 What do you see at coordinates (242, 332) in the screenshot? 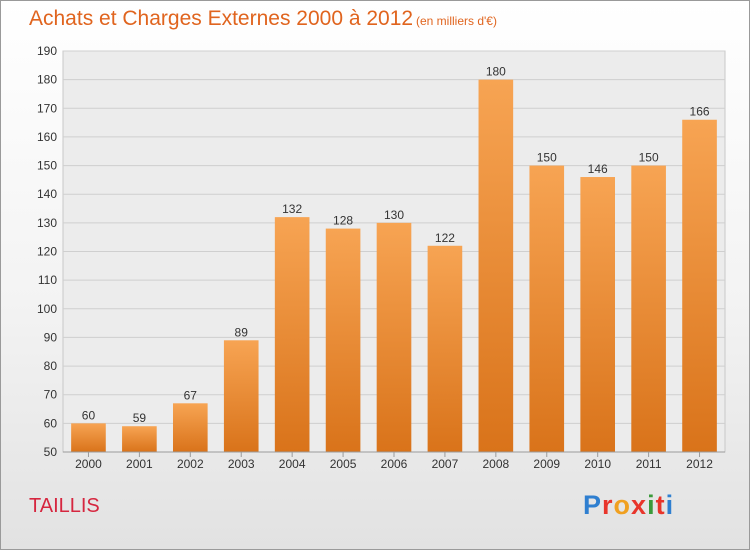
I see `data-label: 89` at bounding box center [242, 332].